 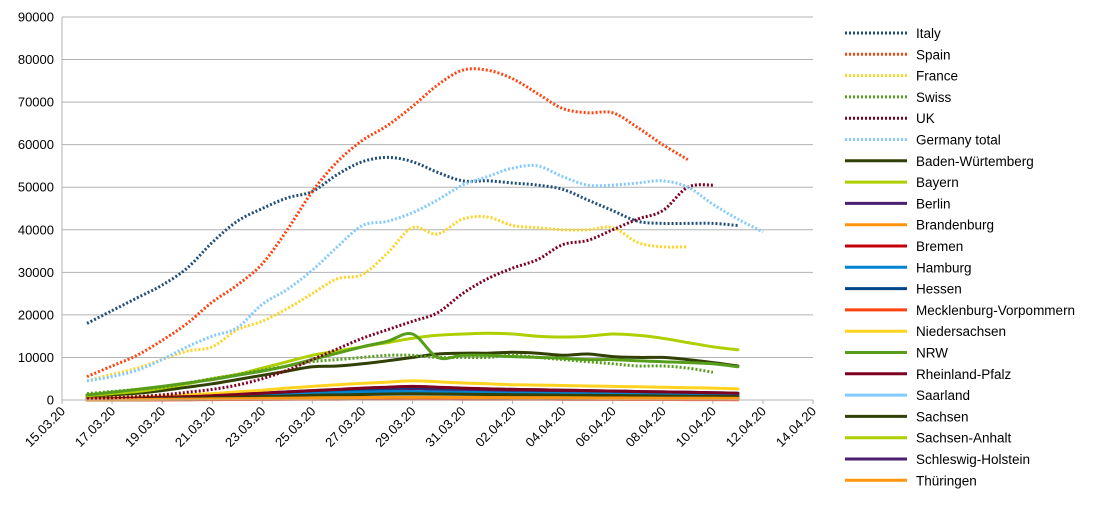 I want to click on legend-label: Italy, so click(x=928, y=33).